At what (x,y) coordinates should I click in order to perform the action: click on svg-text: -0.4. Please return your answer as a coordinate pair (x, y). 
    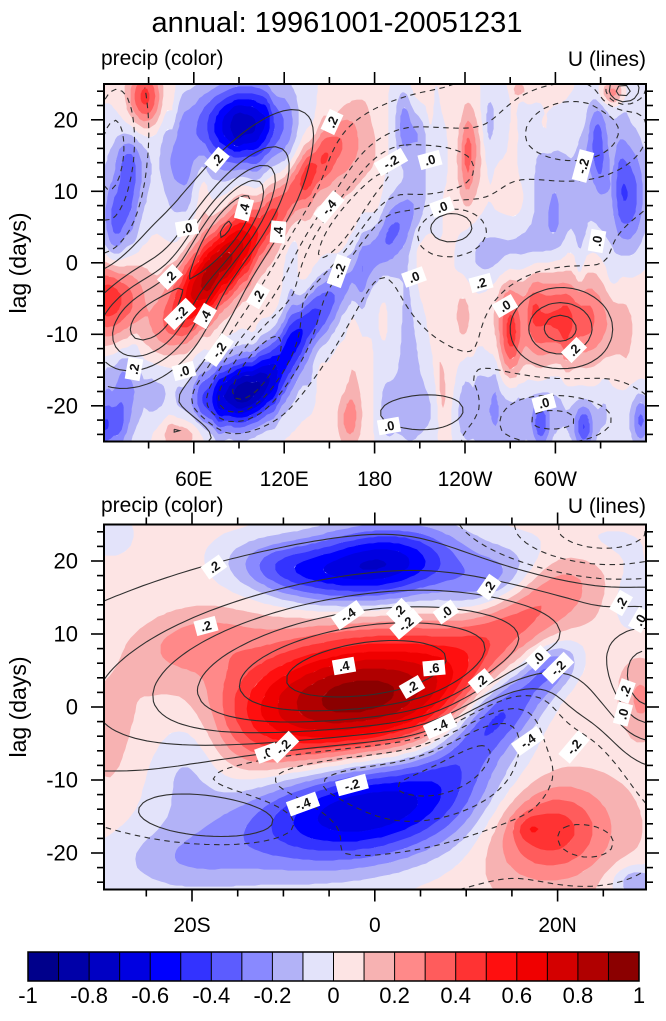
    Looking at the image, I should click on (211, 995).